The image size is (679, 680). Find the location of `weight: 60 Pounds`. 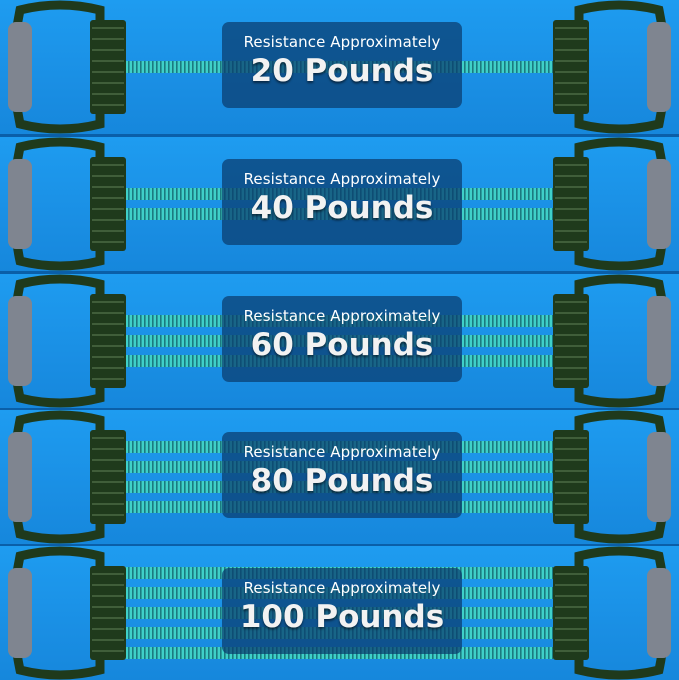

weight: 60 Pounds is located at coordinates (342, 345).